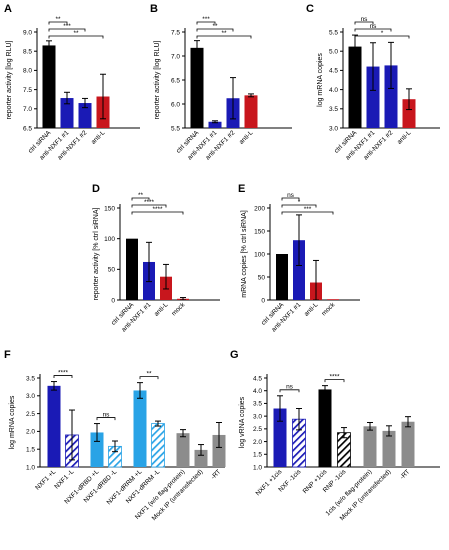 The width and height of the screenshot is (449, 550). I want to click on panel-g-significance-bracket, so click(289, 391).